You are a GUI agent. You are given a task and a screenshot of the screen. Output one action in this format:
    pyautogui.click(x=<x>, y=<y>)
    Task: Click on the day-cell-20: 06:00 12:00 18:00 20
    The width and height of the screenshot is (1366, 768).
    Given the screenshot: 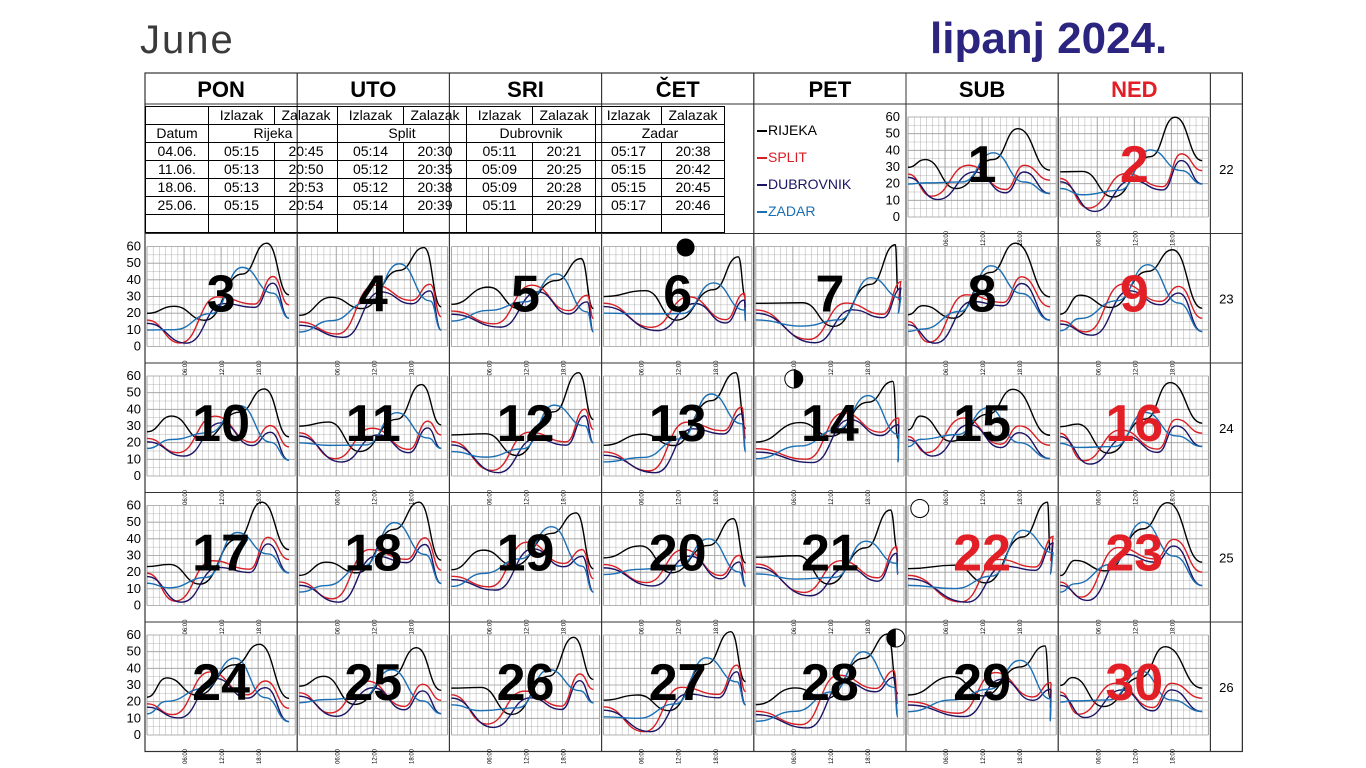 What is the action you would take?
    pyautogui.click(x=678, y=570)
    